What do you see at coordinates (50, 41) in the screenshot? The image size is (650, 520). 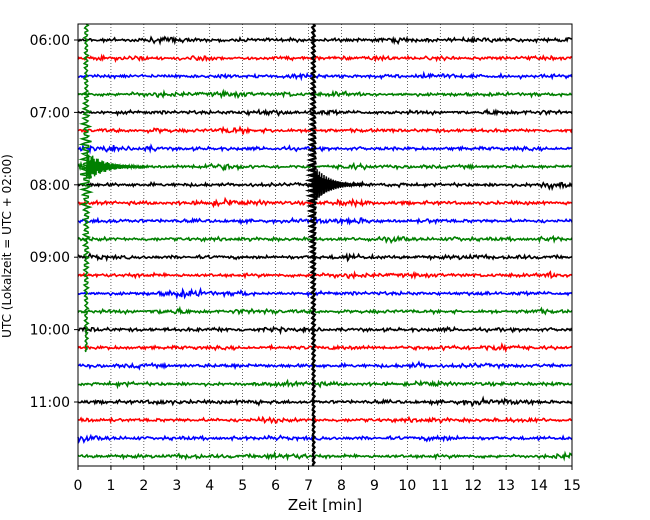 I see `y-tick-label: 06:00` at bounding box center [50, 41].